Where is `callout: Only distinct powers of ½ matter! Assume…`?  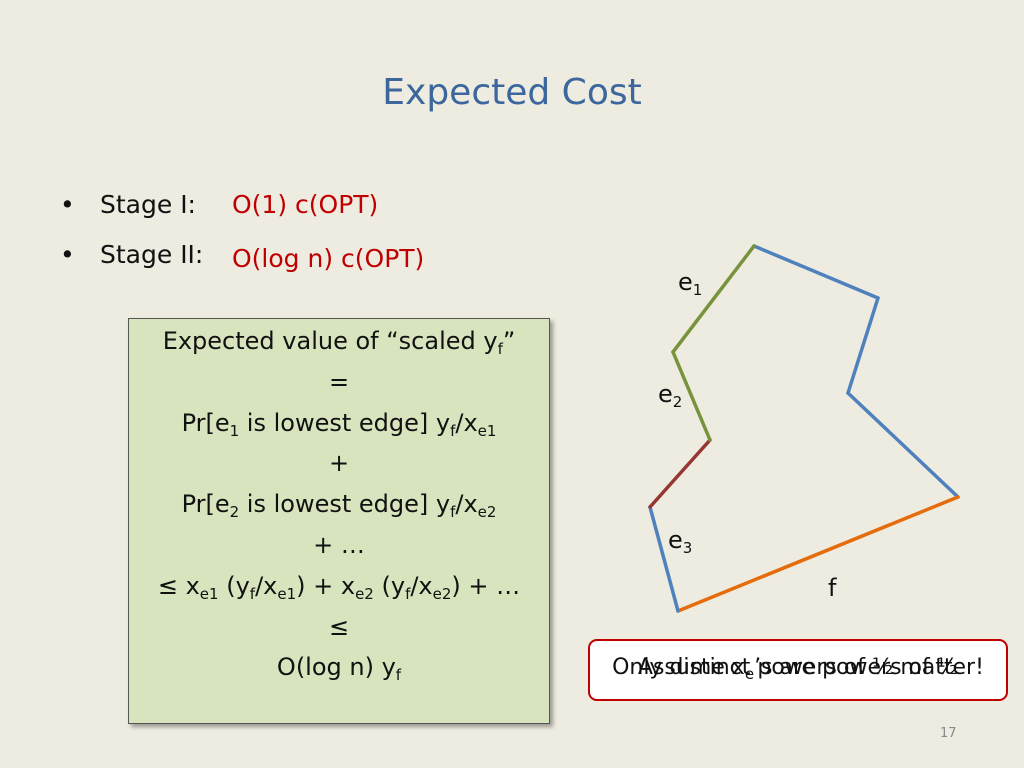 callout: Only distinct powers of ½ matter! Assume… is located at coordinates (798, 670).